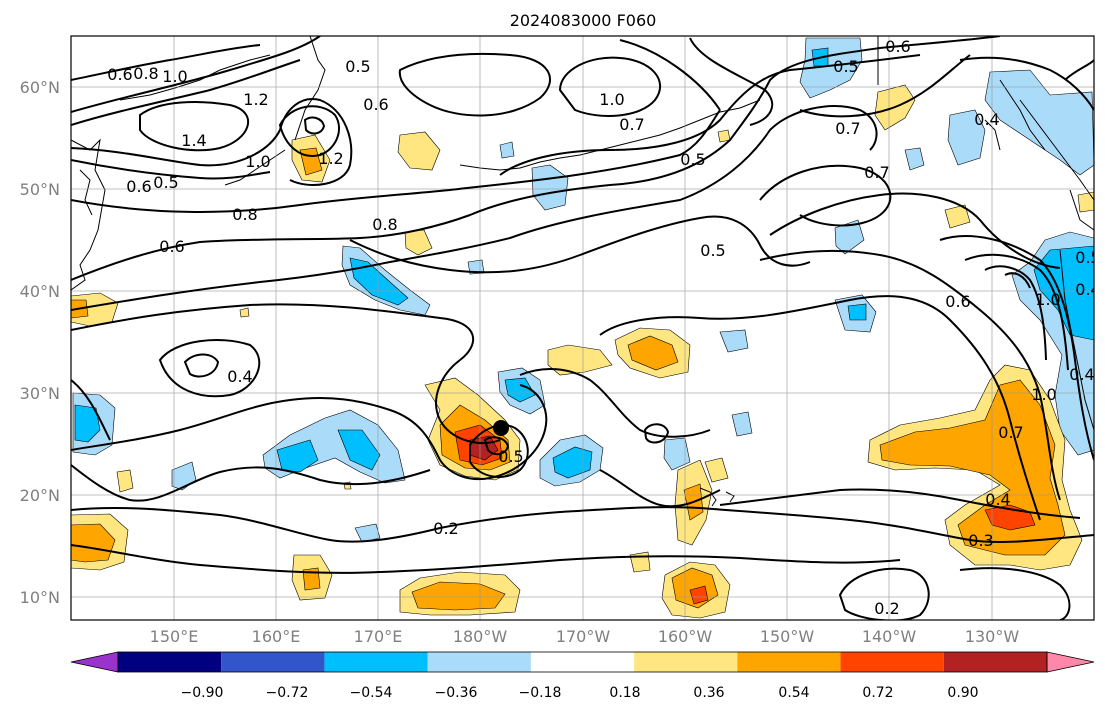 Image resolution: width=1105 pixels, height=712 pixels. I want to click on colorbar-extend-low, so click(94, 662).